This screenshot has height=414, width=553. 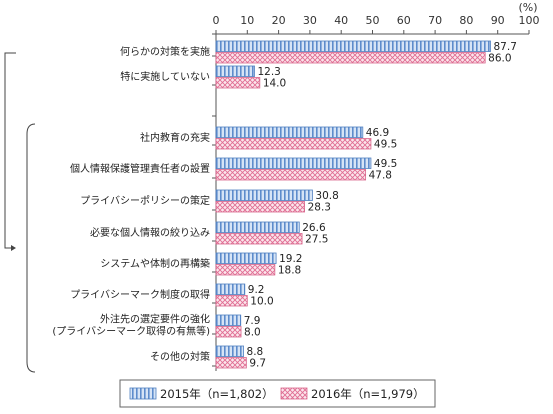 What do you see at coordinates (261, 302) in the screenshot?
I see `data-label: 10.0` at bounding box center [261, 302].